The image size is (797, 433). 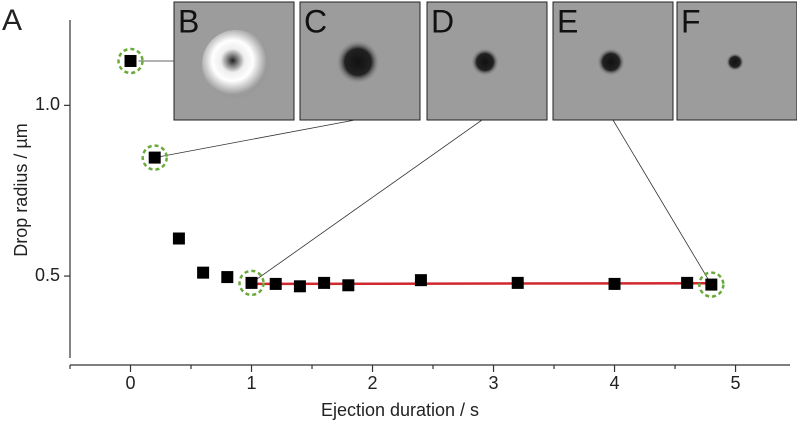 I want to click on x-axis-label: Ejection duration / s, so click(x=400, y=410).